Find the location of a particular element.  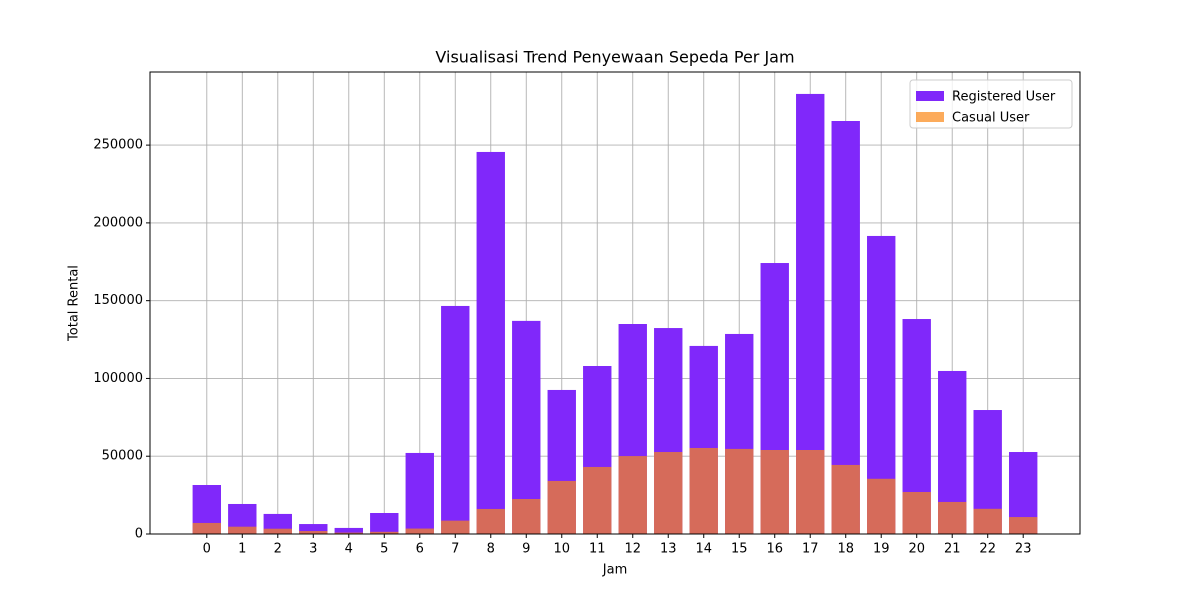

x-tick-label: 12 is located at coordinates (632, 549).